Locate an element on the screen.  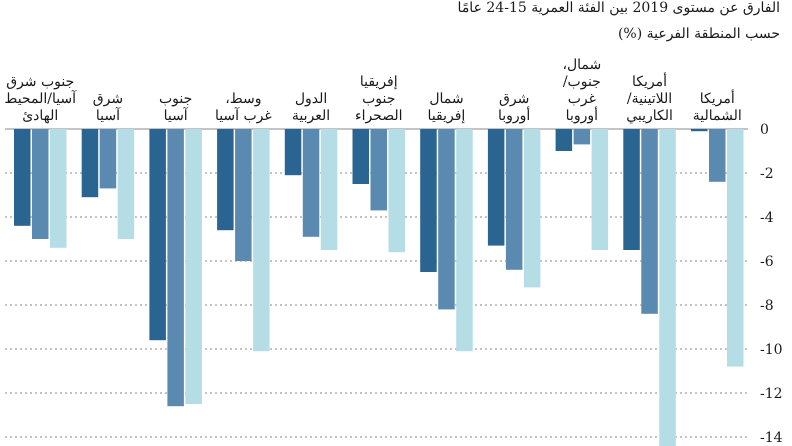
category-label: شمال، is located at coordinates (581, 65).